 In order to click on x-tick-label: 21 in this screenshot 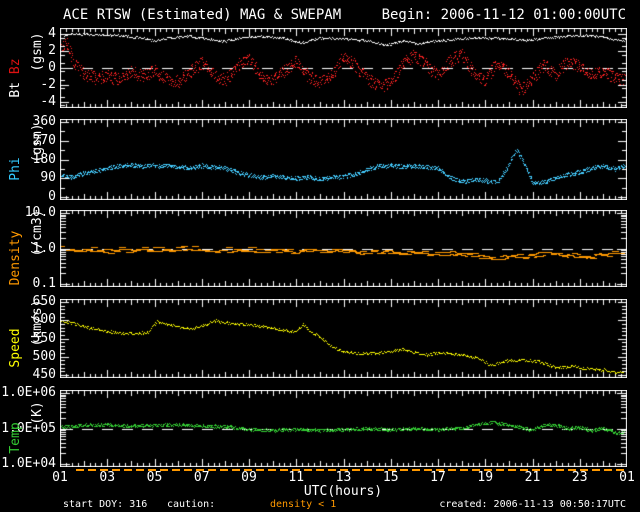, I will do `click(532, 477)`.